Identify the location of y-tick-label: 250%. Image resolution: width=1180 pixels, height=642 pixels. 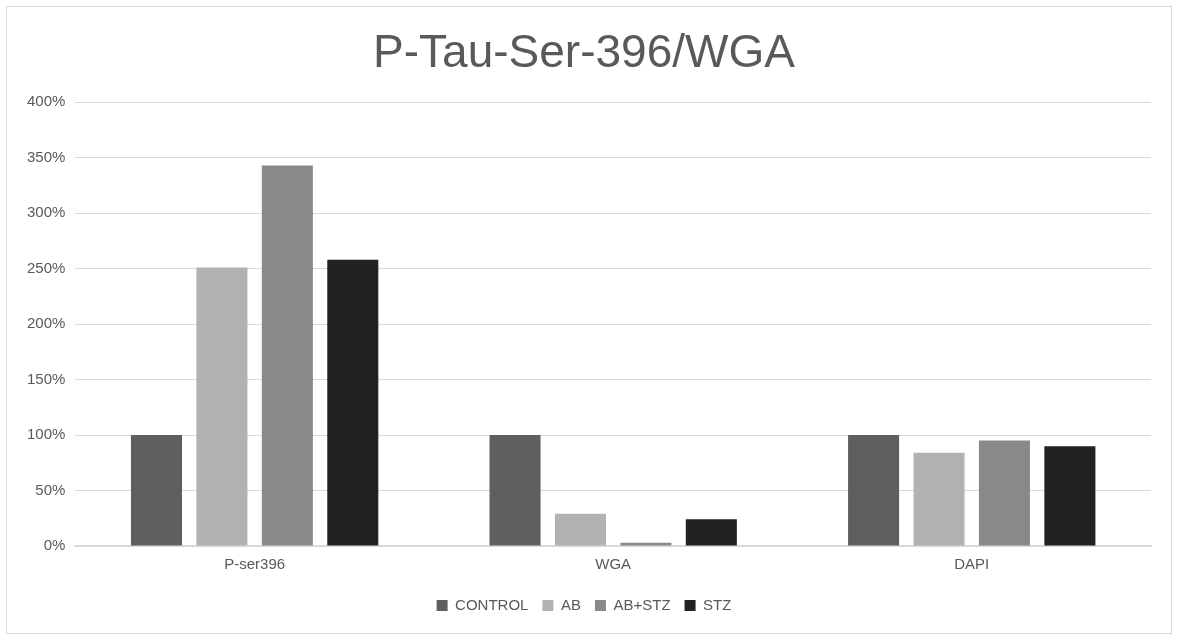
(46, 267).